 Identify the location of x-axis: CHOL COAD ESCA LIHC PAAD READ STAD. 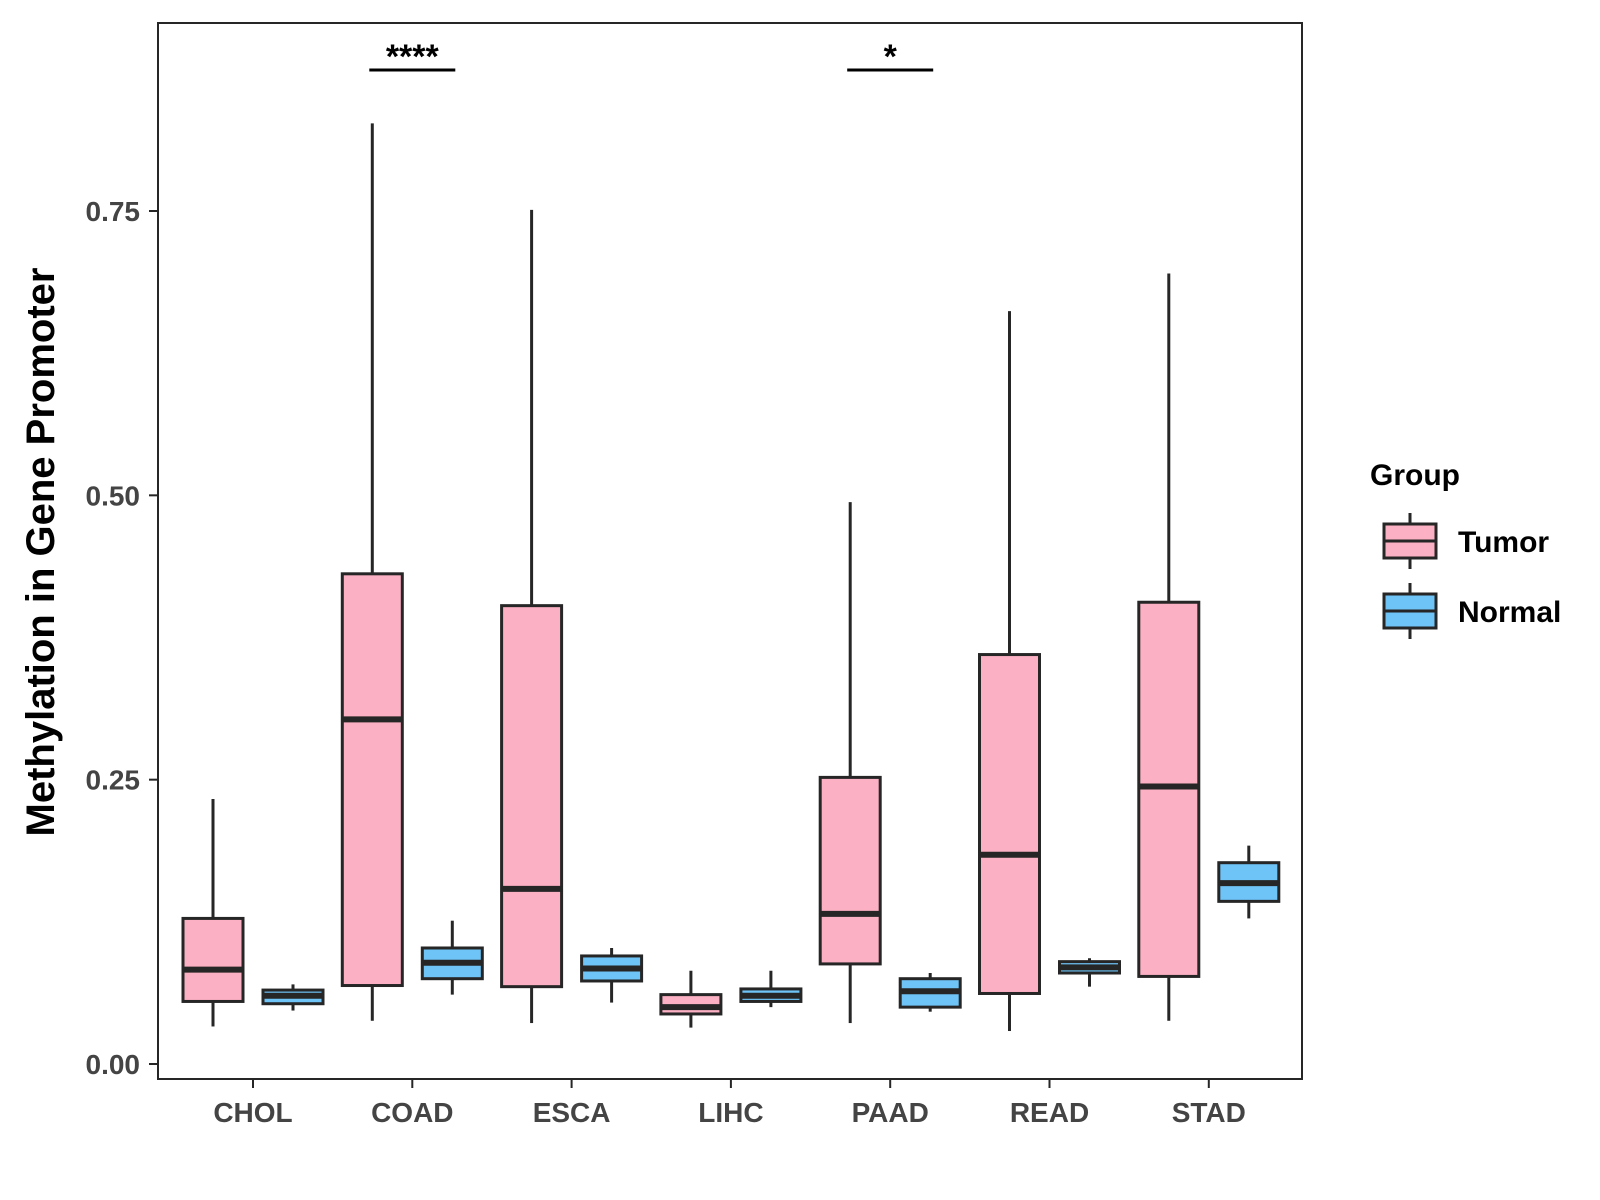
(729, 1103).